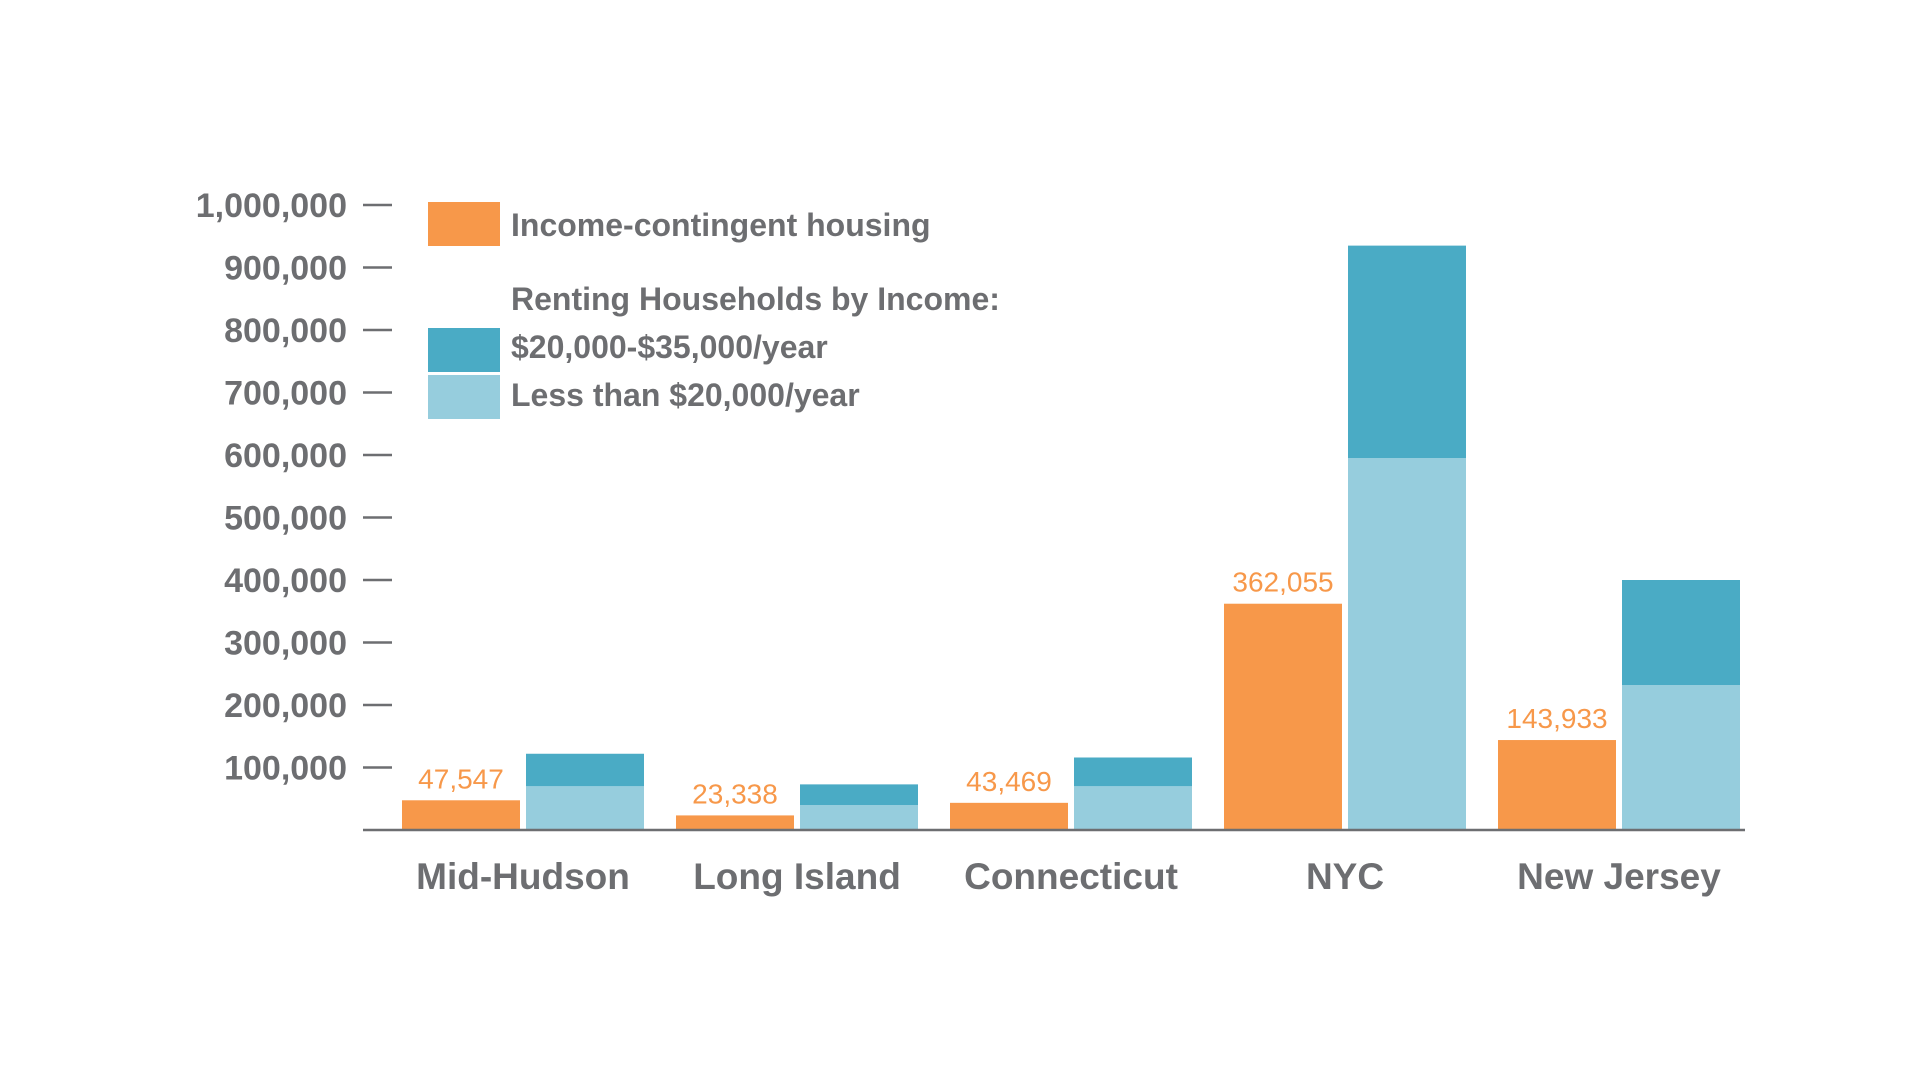 This screenshot has width=1920, height=1080. I want to click on data-label-income-contingent: 43,469, so click(1009, 781).